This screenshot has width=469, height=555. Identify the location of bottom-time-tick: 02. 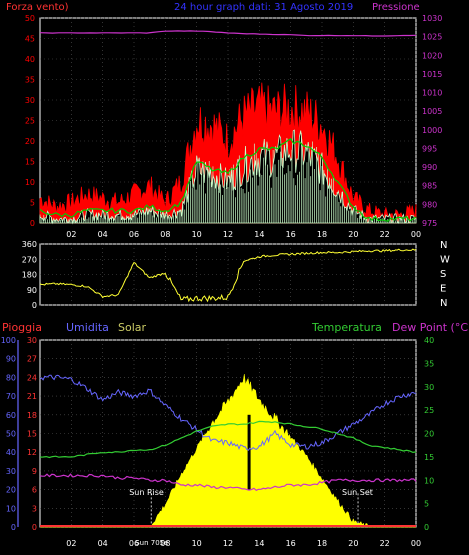
(71, 543).